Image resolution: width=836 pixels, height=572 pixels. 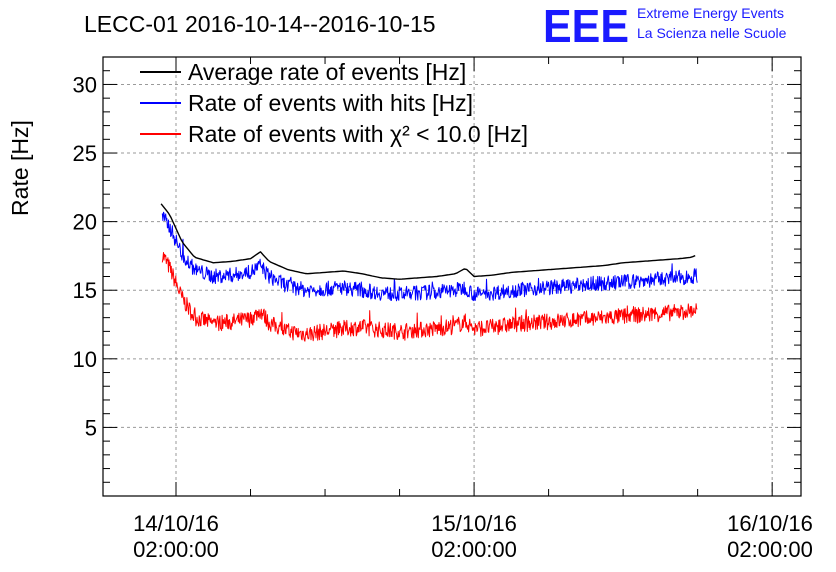 What do you see at coordinates (712, 33) in the screenshot?
I see `logo-line-2: La Scienza nelle Scuole` at bounding box center [712, 33].